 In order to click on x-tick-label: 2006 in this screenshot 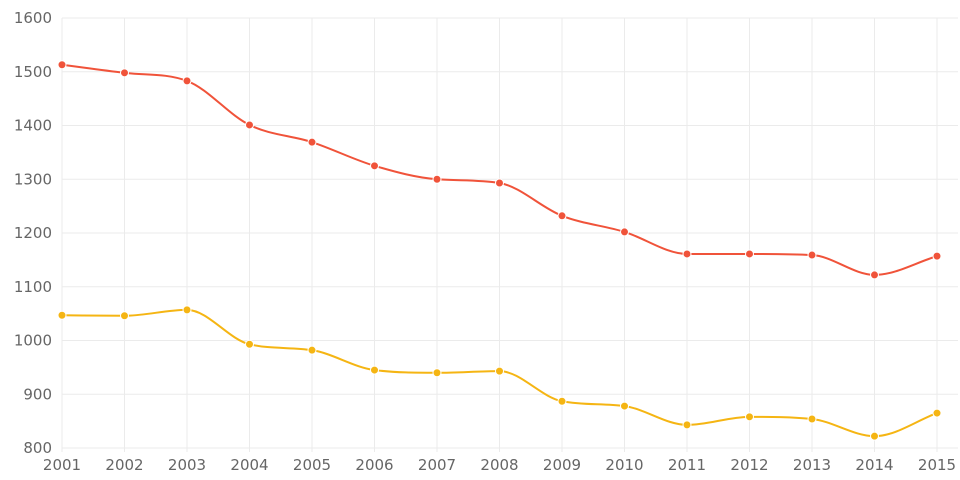, I will do `click(374, 465)`.